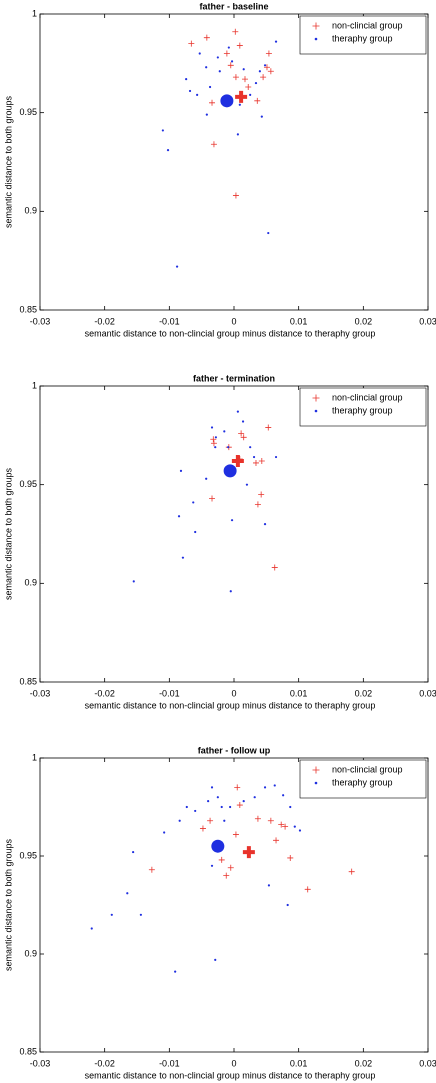  I want to click on x-tick-label: 0.02, so click(364, 1063).